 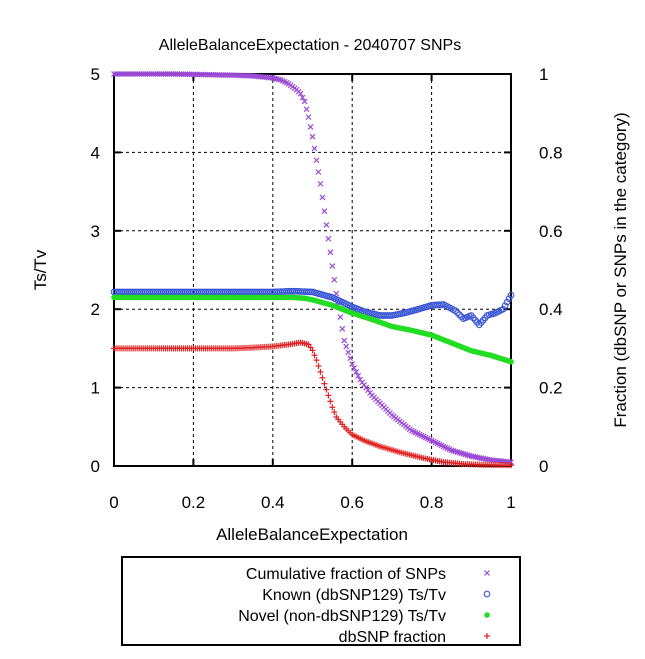 I want to click on x-tick-label: 0, so click(x=113, y=502).